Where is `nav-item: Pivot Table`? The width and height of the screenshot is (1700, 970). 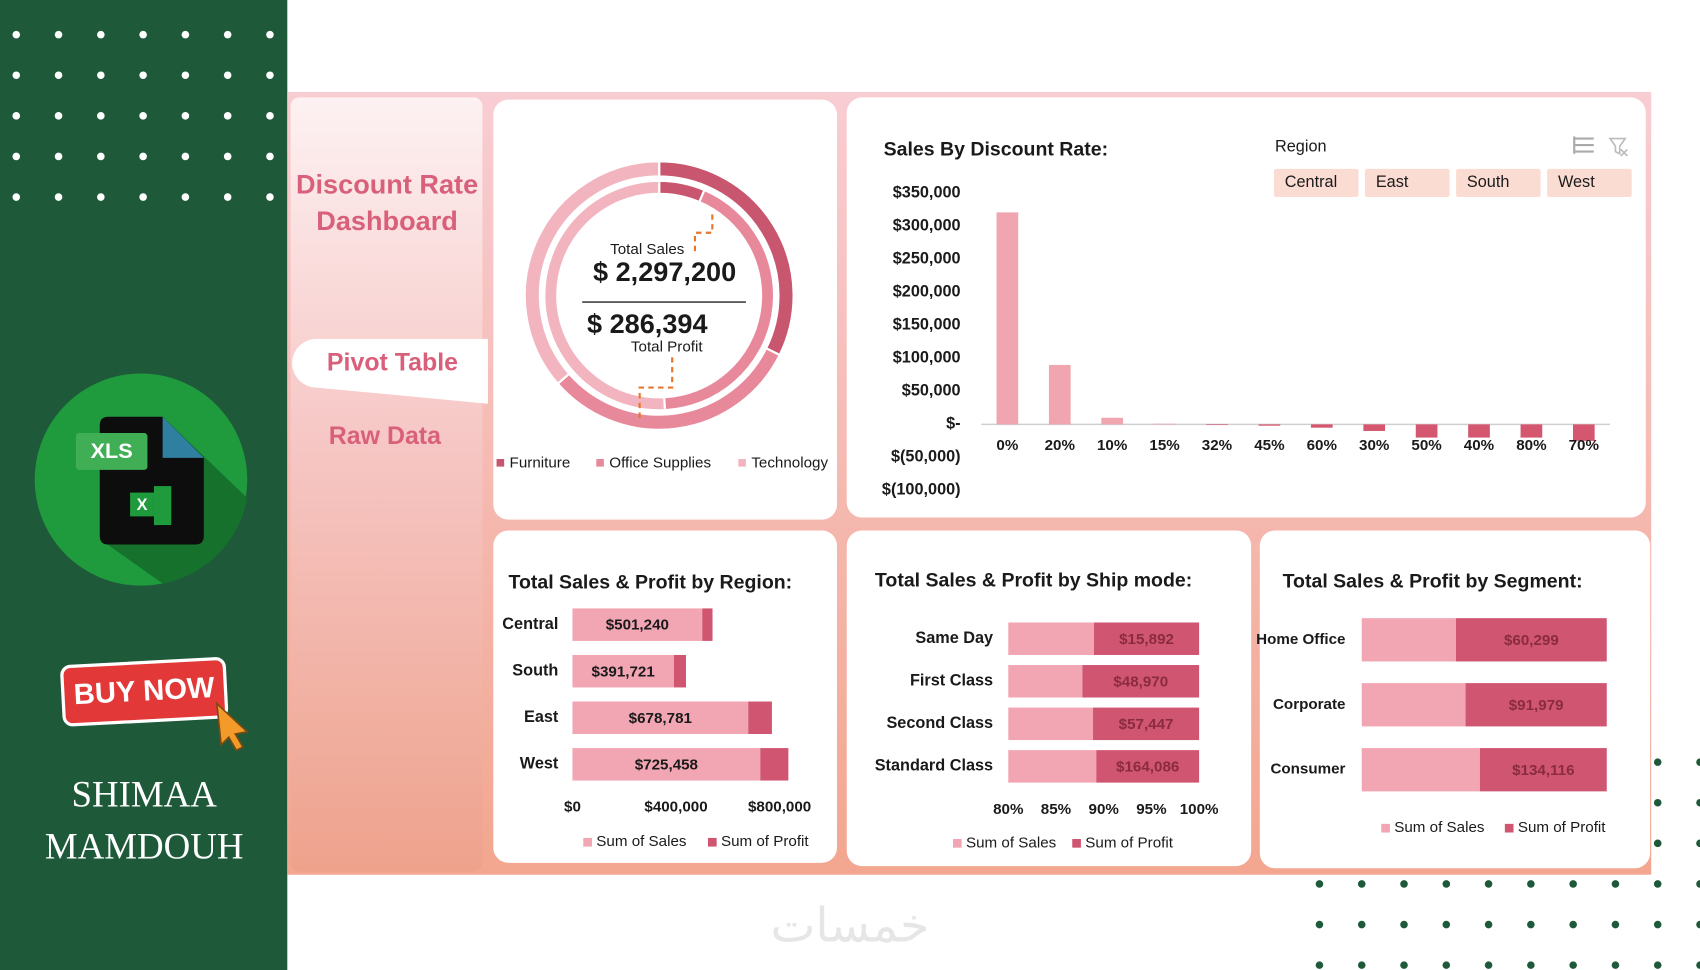 nav-item: Pivot Table is located at coordinates (392, 362).